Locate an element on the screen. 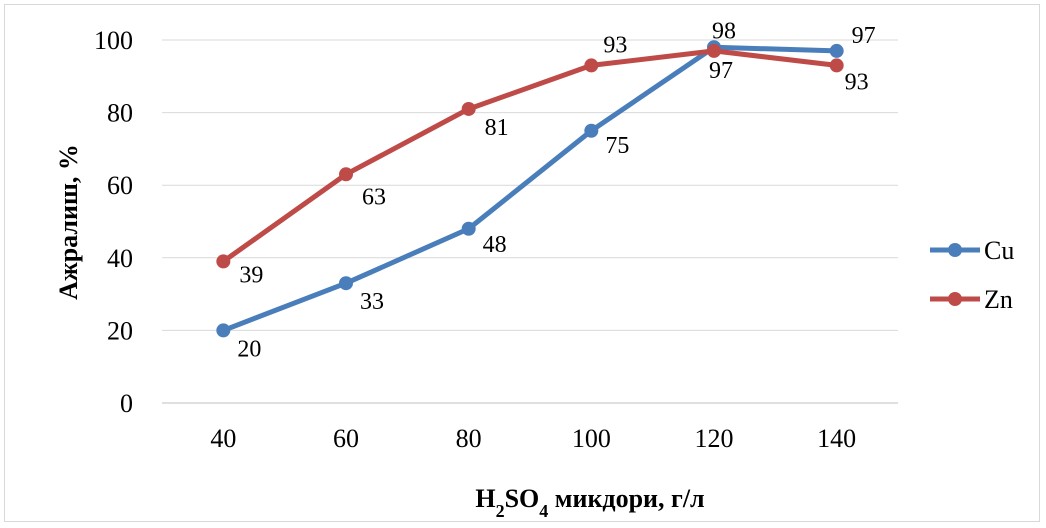 This screenshot has height=528, width=1046. x-tick-label: 100 is located at coordinates (591, 438).